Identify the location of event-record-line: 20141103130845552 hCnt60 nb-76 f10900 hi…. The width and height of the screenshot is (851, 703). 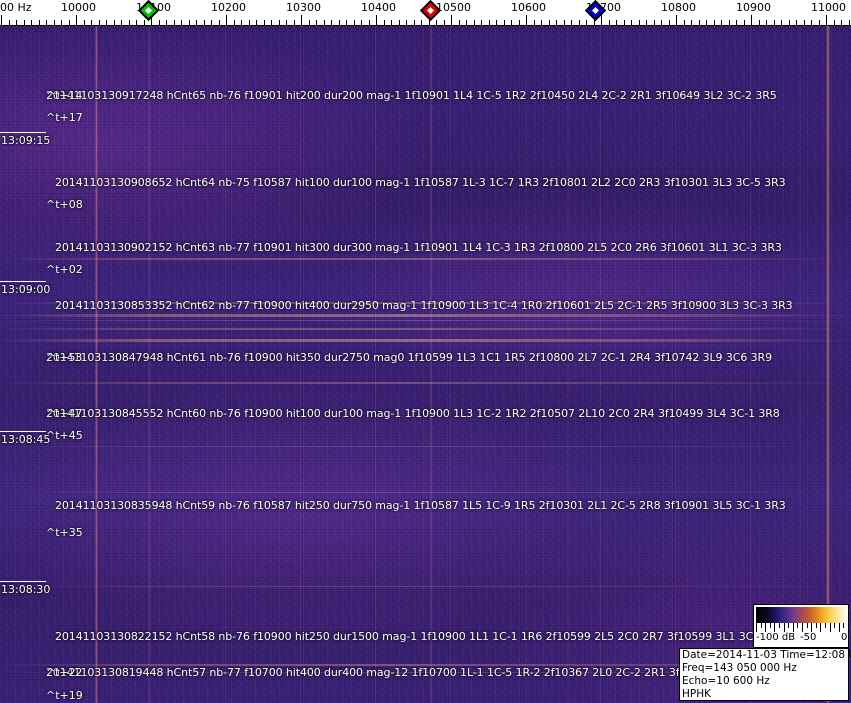
(413, 413).